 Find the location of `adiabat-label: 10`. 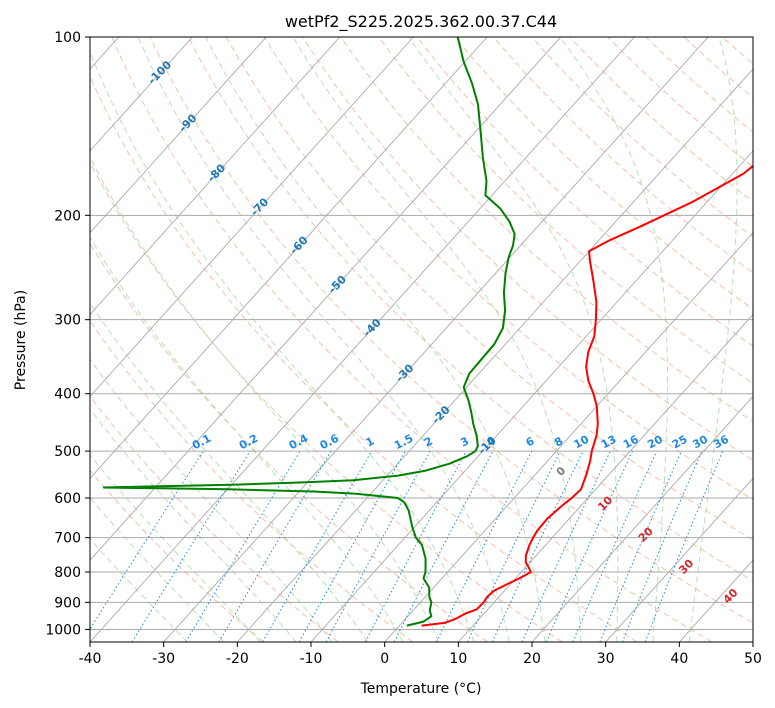

adiabat-label: 10 is located at coordinates (605, 503).